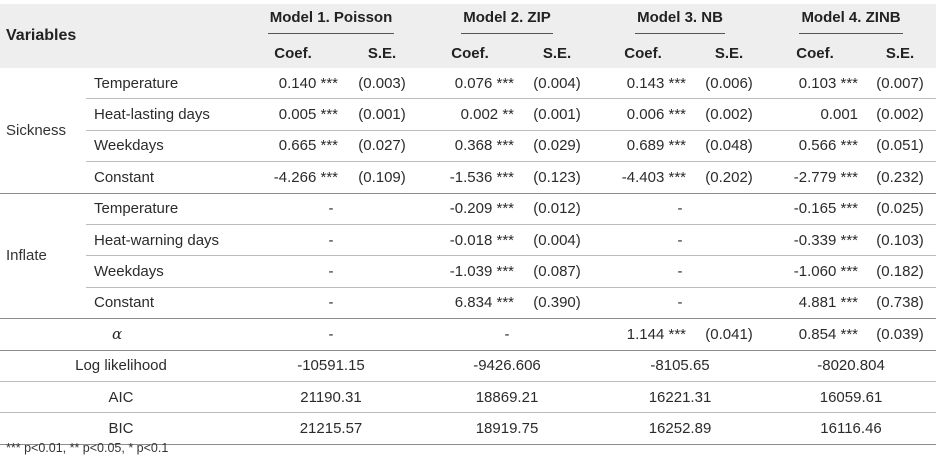 This screenshot has width=941, height=465. Describe the element at coordinates (815, 303) in the screenshot. I see `coef-cell: 4.881 ***` at that location.